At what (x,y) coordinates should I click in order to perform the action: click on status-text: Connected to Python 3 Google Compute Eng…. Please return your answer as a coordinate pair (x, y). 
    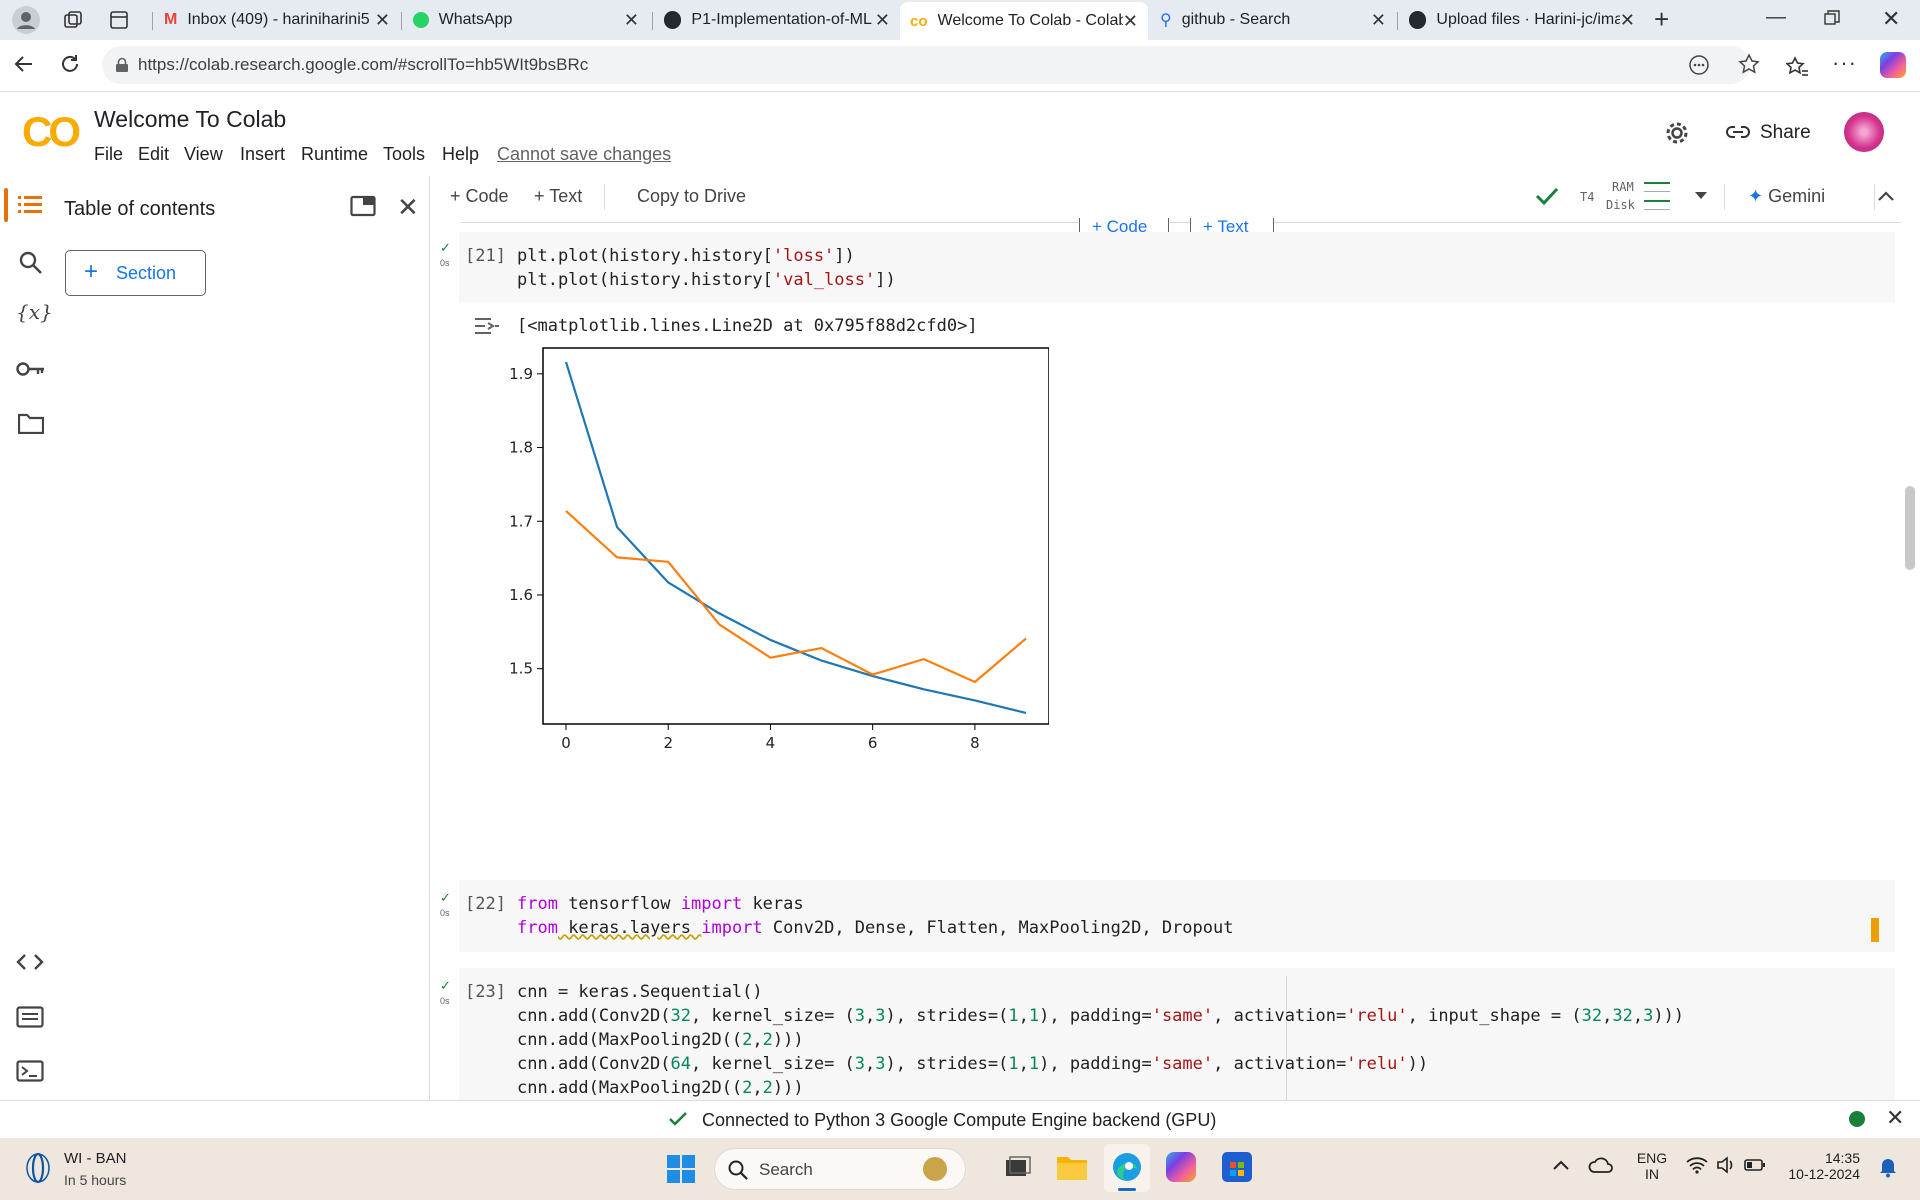
    Looking at the image, I should click on (959, 1120).